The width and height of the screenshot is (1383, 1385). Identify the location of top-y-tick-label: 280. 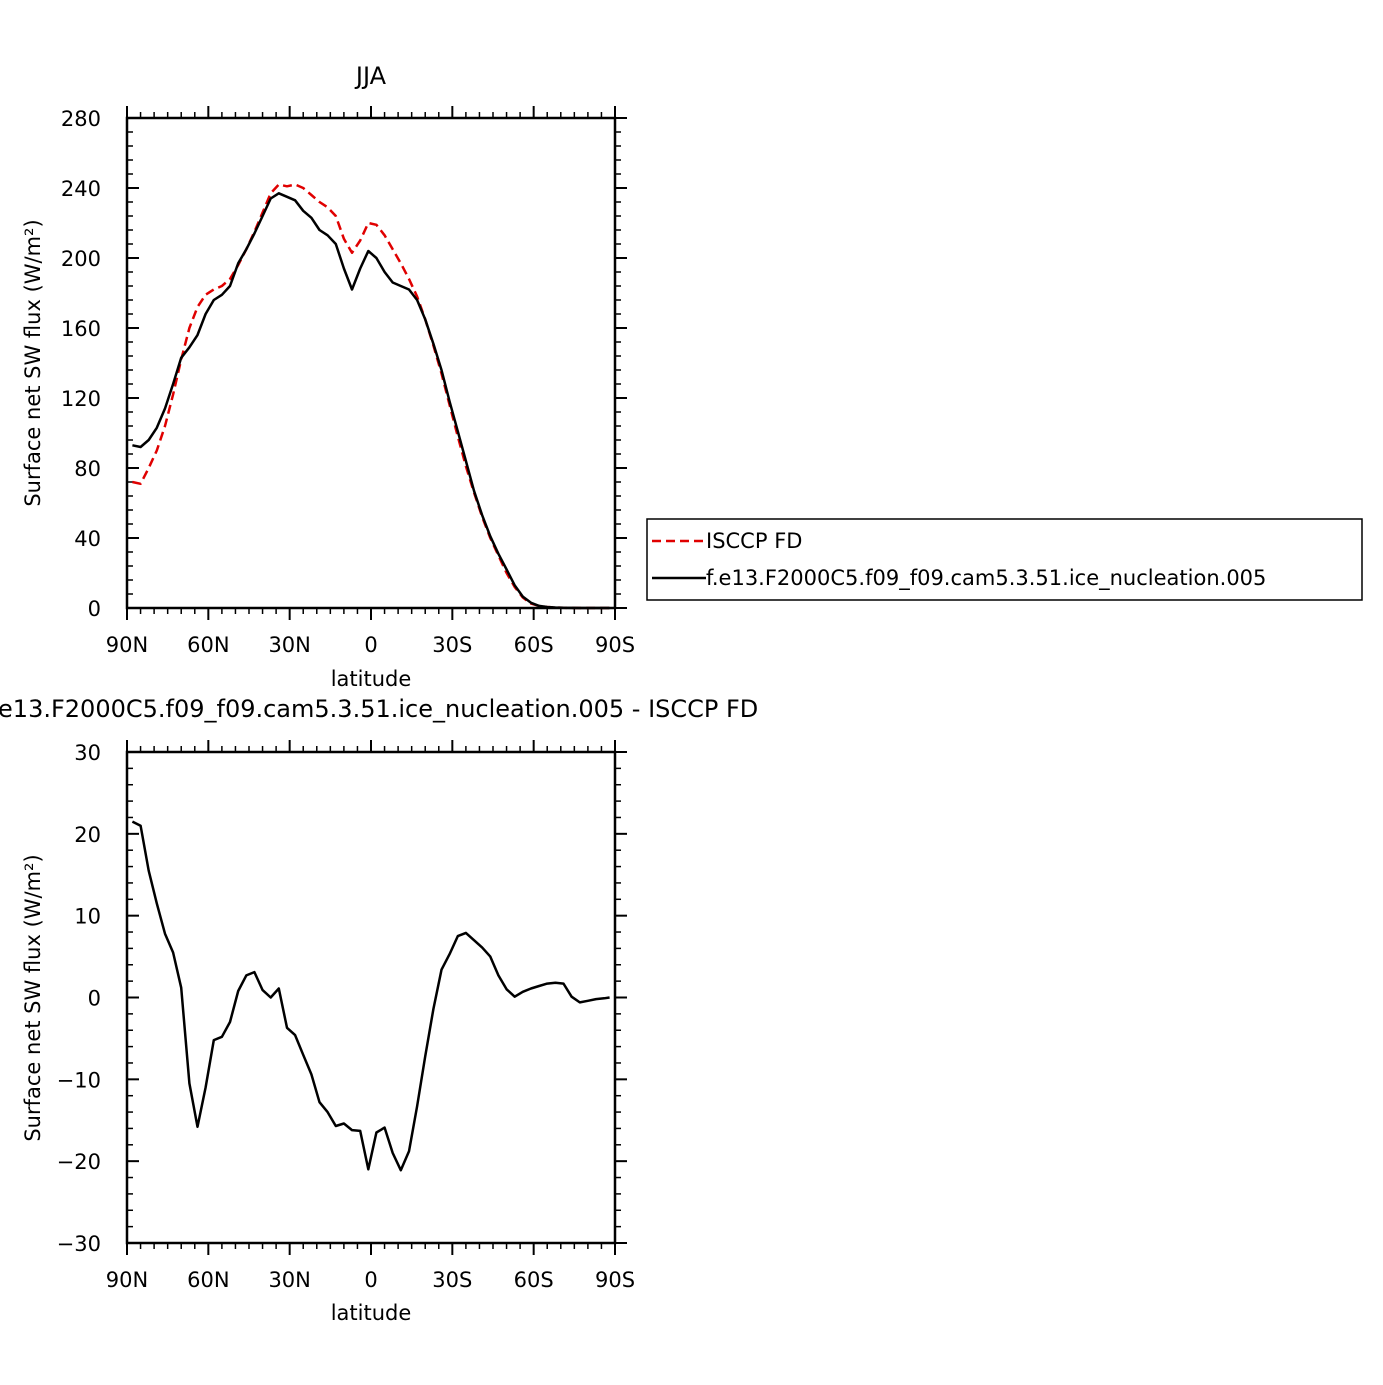
(81, 119).